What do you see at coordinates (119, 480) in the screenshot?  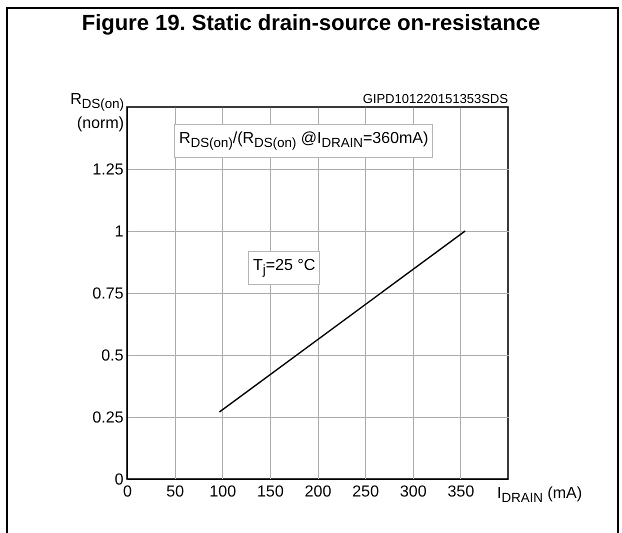 I see `y-tick-label: 0` at bounding box center [119, 480].